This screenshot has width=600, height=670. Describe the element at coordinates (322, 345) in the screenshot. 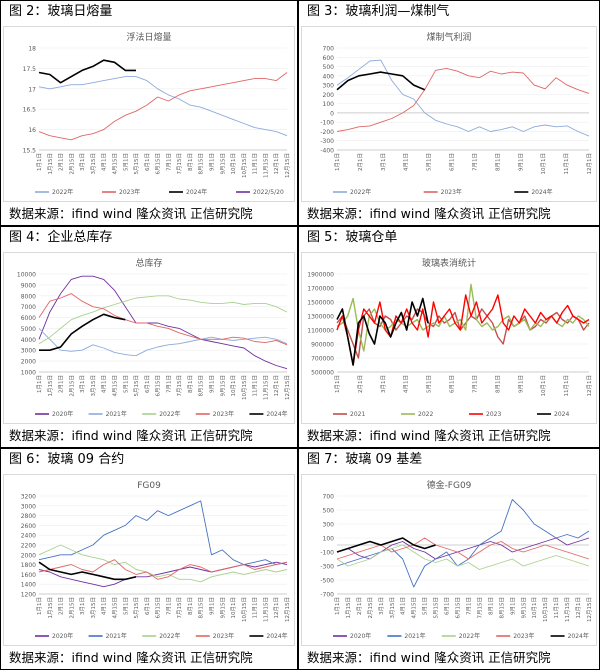

I see `y-tick-label: 900000` at that location.